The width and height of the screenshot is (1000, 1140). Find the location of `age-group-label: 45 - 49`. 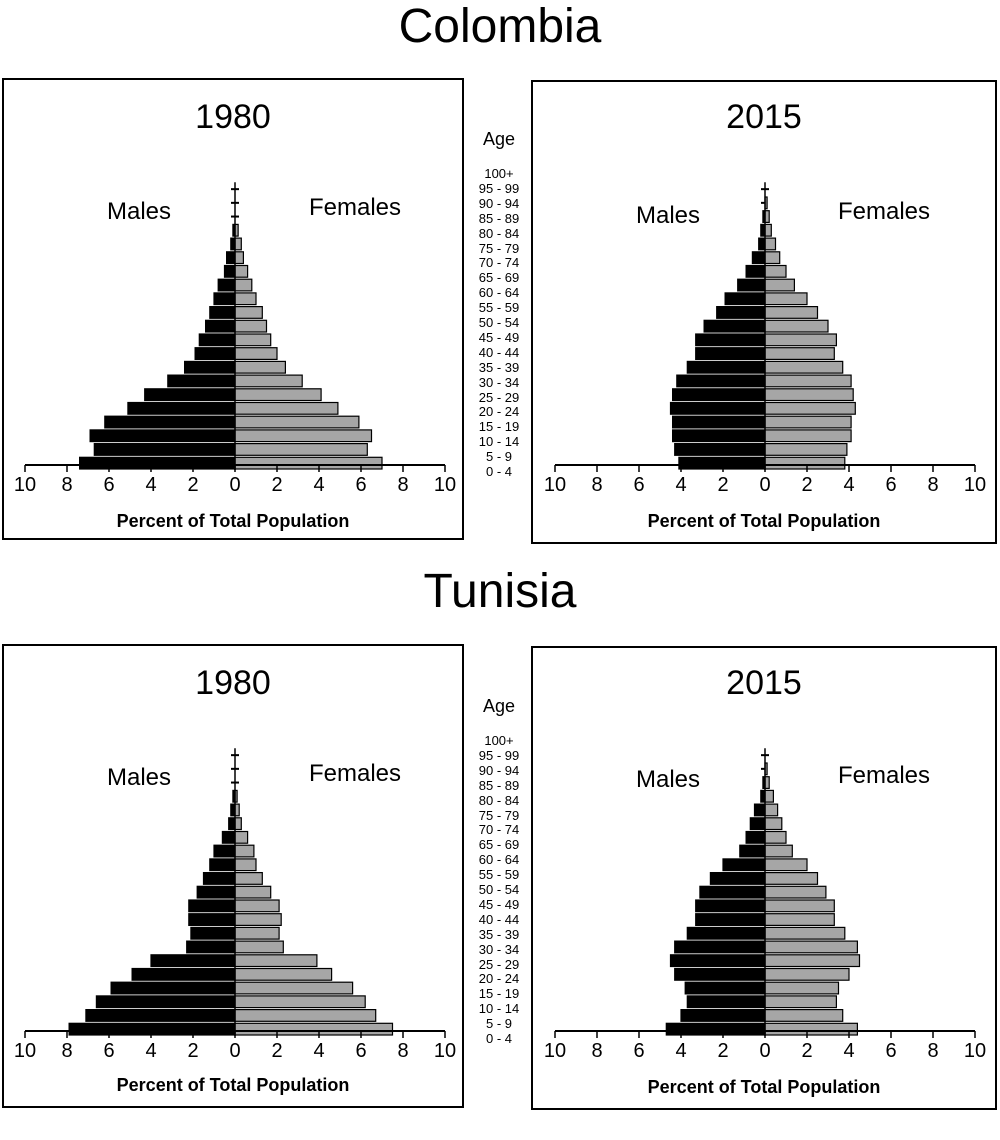

age-group-label: 45 - 49 is located at coordinates (499, 904).